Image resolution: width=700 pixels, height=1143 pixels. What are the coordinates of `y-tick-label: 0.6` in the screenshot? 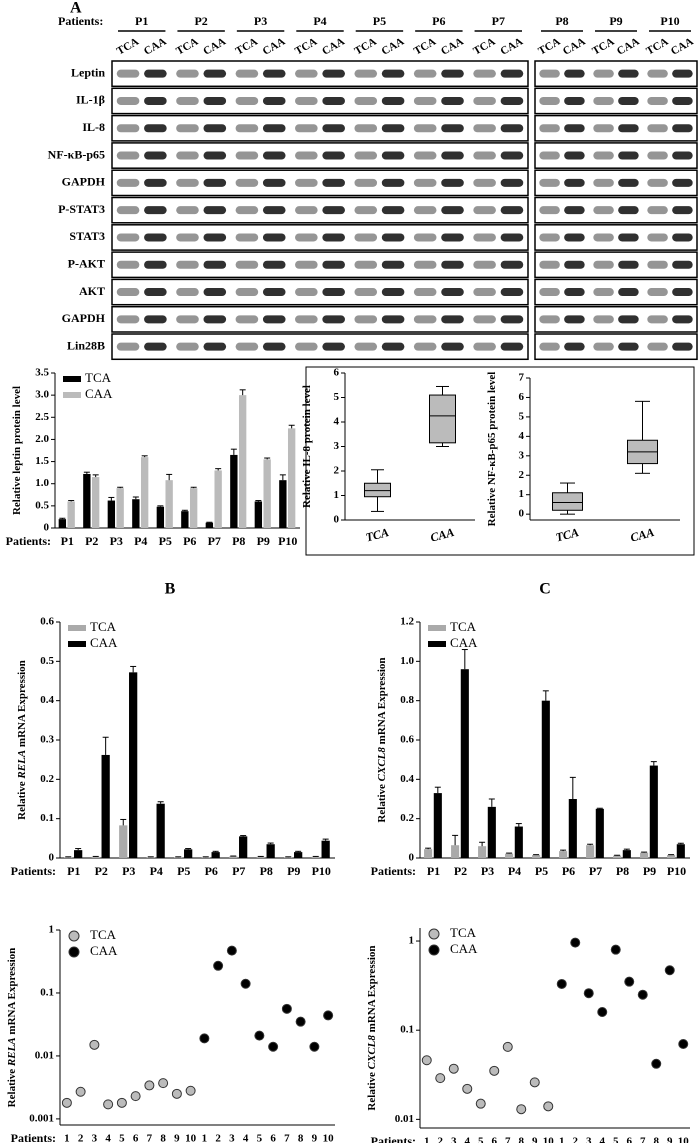 It's located at (407, 740).